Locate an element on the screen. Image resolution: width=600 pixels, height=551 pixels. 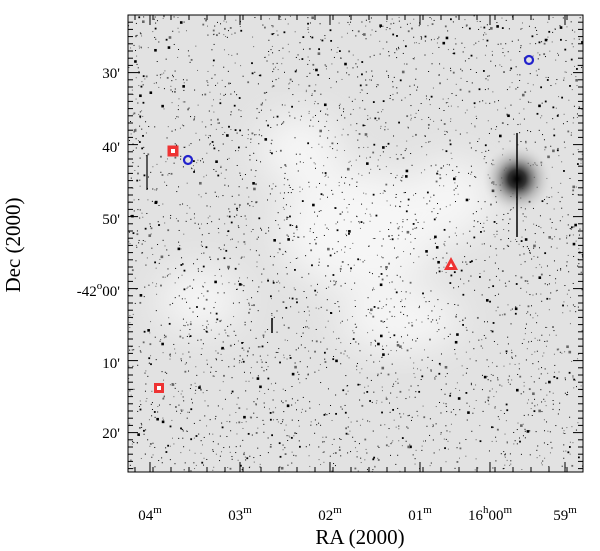
label-part: 50' is located at coordinates (111, 220).